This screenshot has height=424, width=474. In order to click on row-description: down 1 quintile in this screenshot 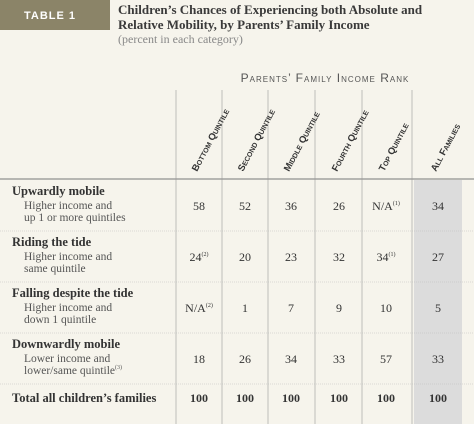, I will do `click(60, 320)`.